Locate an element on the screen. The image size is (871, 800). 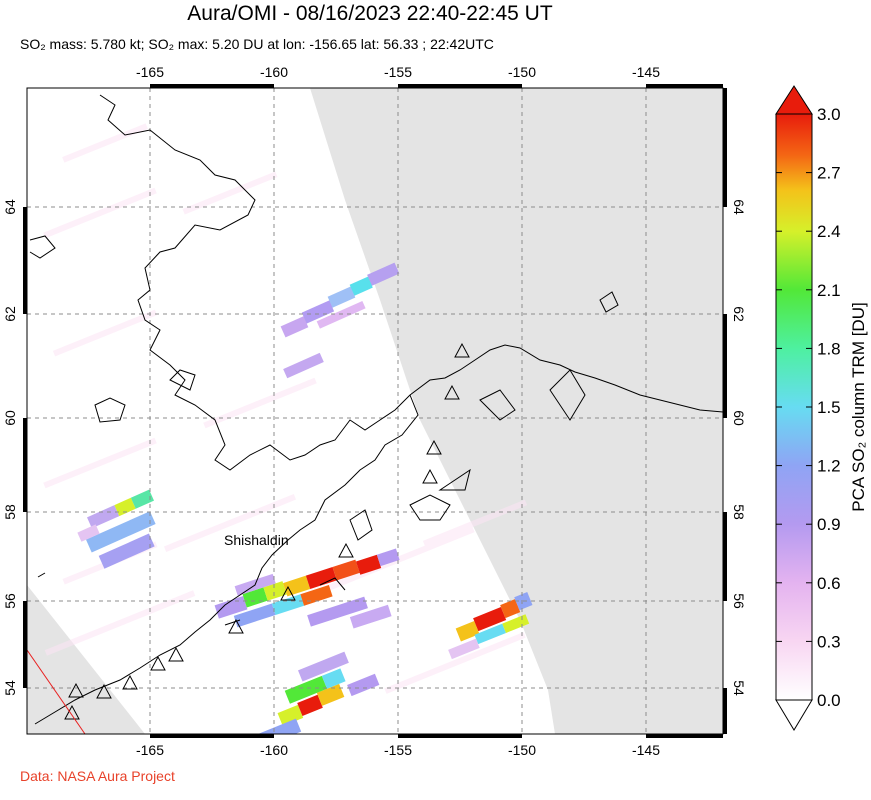
colorbar-tick-label: 3.0 is located at coordinates (829, 114).